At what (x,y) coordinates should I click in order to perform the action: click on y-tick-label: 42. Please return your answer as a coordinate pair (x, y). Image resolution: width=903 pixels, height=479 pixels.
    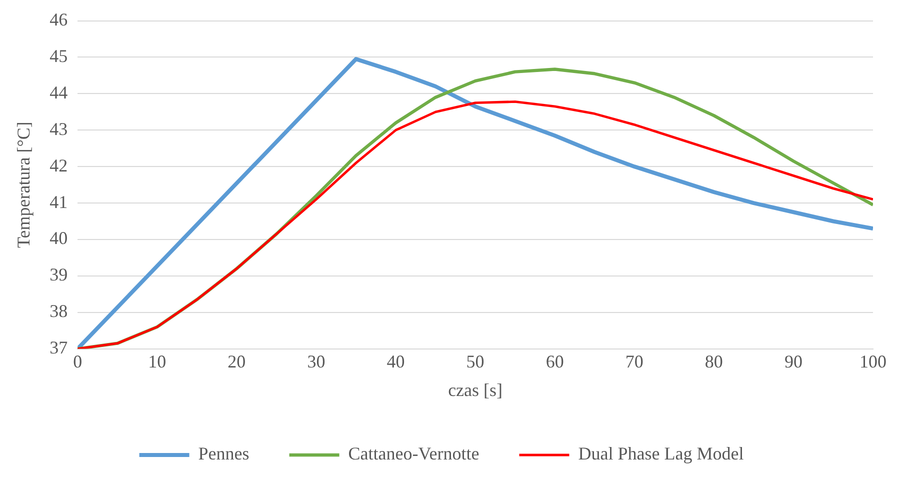
    Looking at the image, I should click on (59, 165).